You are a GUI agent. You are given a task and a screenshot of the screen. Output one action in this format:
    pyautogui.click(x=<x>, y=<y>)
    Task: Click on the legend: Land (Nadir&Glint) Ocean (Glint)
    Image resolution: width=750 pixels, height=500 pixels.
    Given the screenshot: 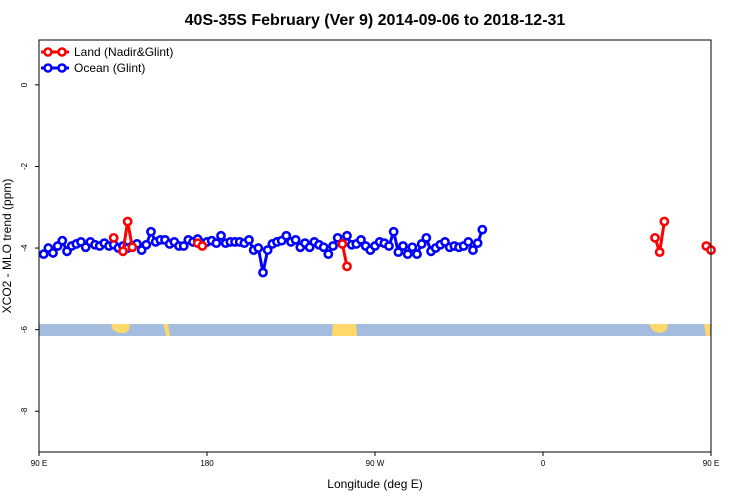 What is the action you would take?
    pyautogui.click(x=107, y=60)
    